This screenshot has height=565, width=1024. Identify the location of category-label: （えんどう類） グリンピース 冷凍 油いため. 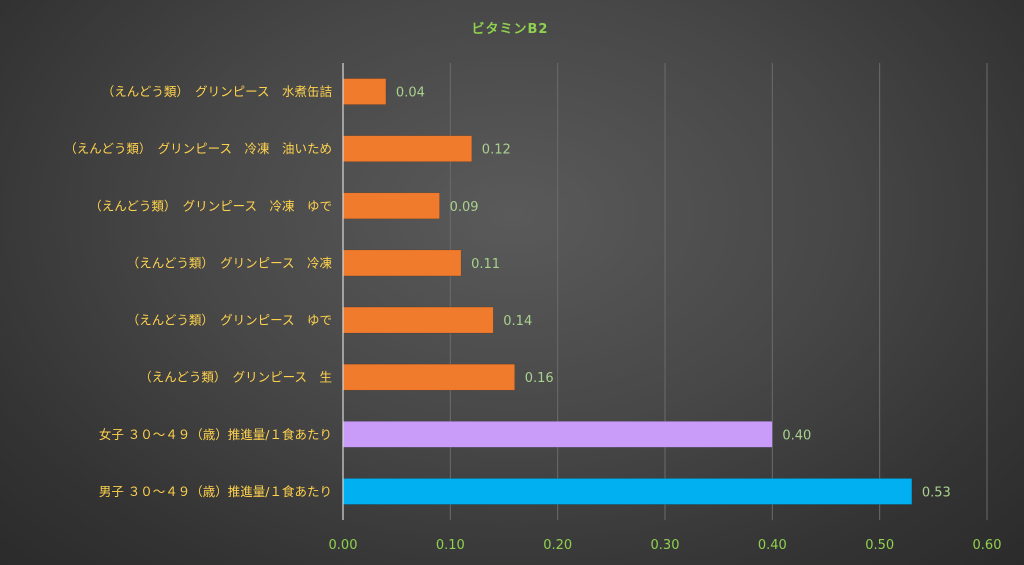
(198, 148).